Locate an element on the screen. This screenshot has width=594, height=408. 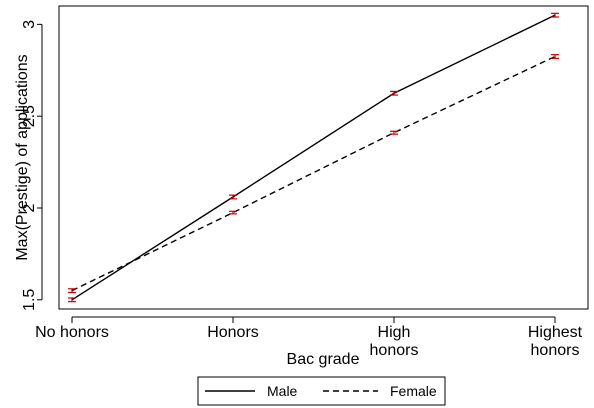
y-tick-label: 2 is located at coordinates (29, 207).